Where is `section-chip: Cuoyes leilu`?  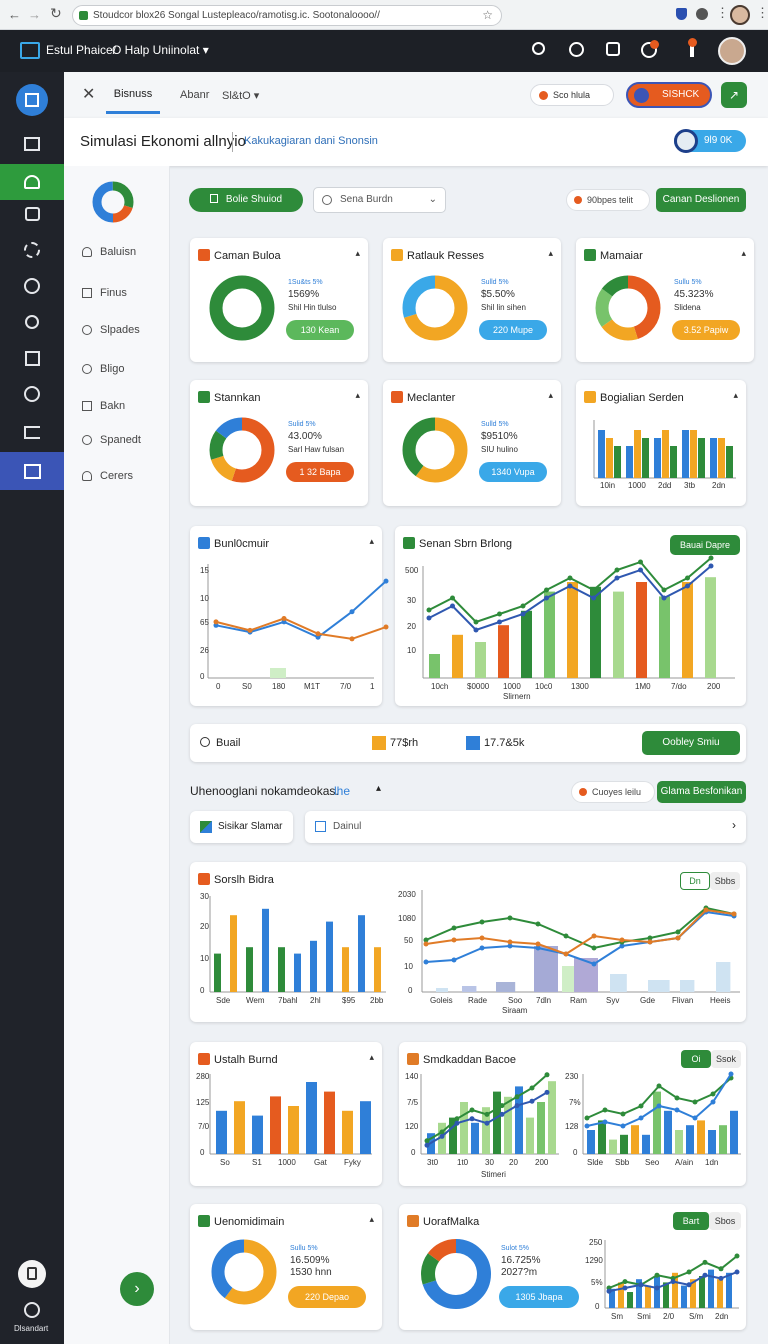
section-chip: Cuoyes leilu is located at coordinates (613, 792).